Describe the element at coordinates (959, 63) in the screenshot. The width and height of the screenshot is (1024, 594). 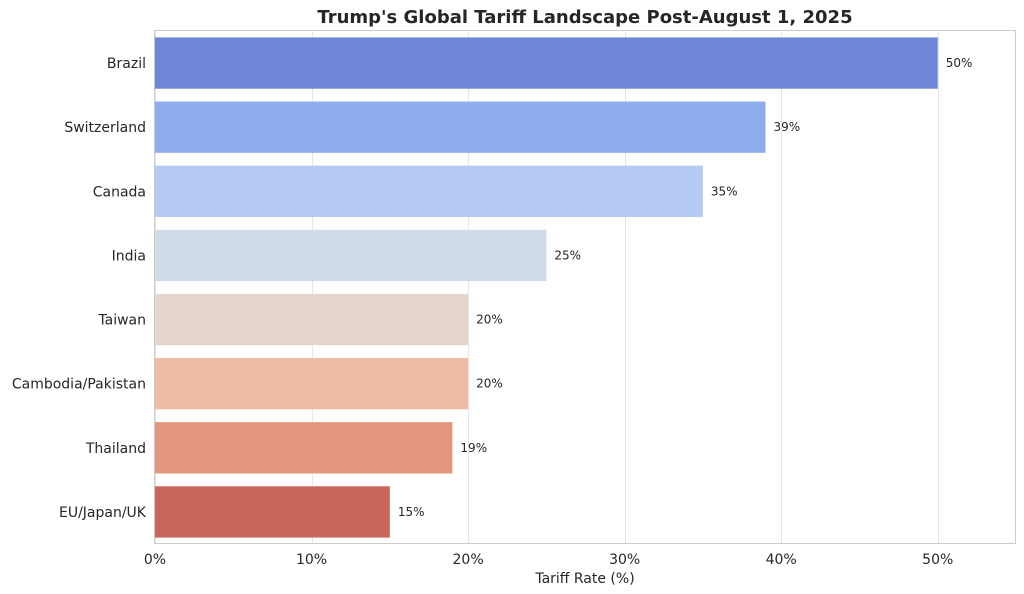
I see `data-label: 50%` at that location.